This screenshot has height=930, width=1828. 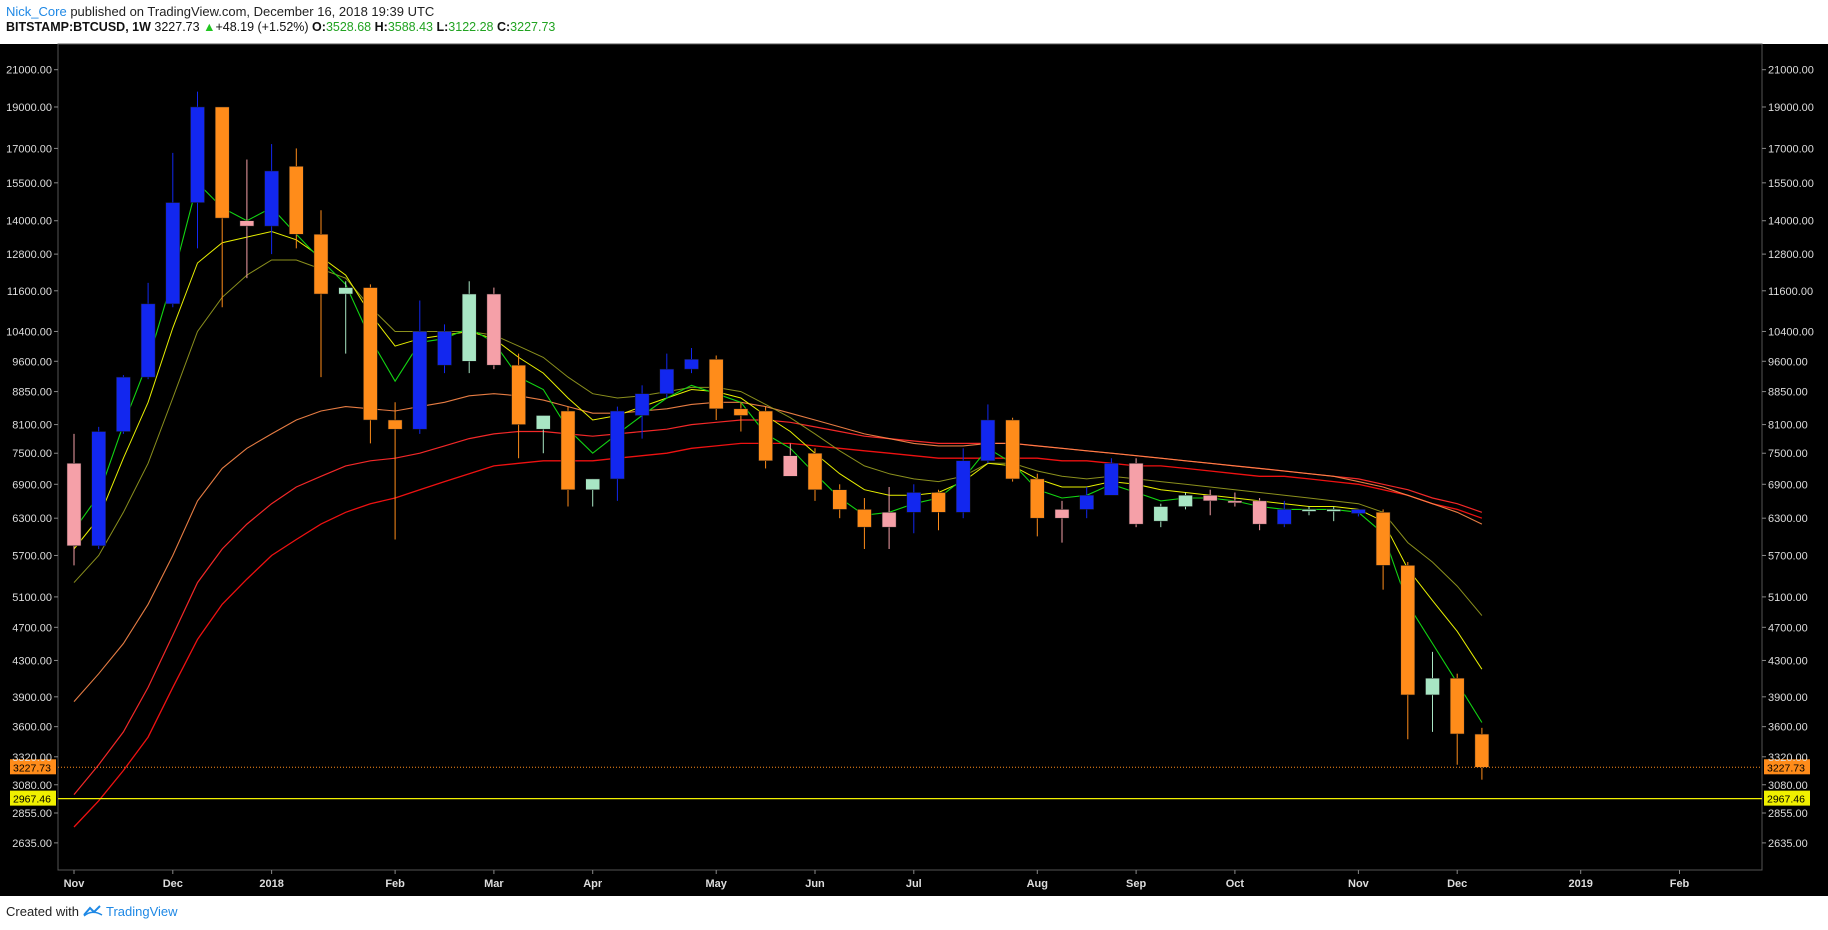 I want to click on x-tick-label: Feb, so click(x=395, y=884).